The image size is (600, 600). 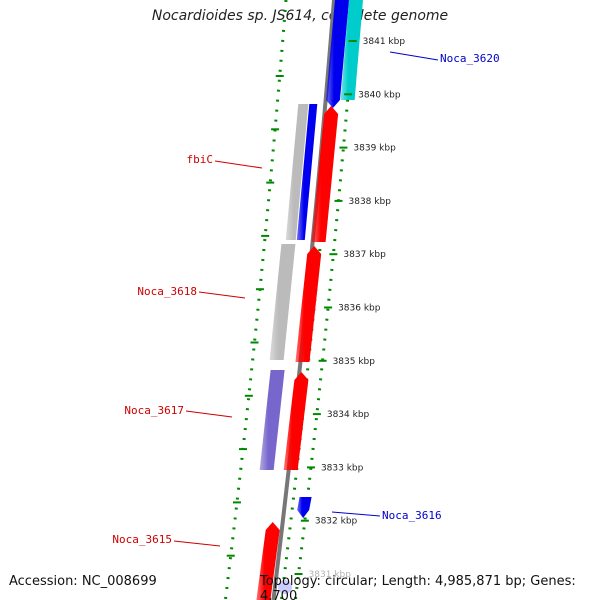 I want to click on genome-title: Nocardioides sp. JS614, complete genome, so click(x=300, y=16).